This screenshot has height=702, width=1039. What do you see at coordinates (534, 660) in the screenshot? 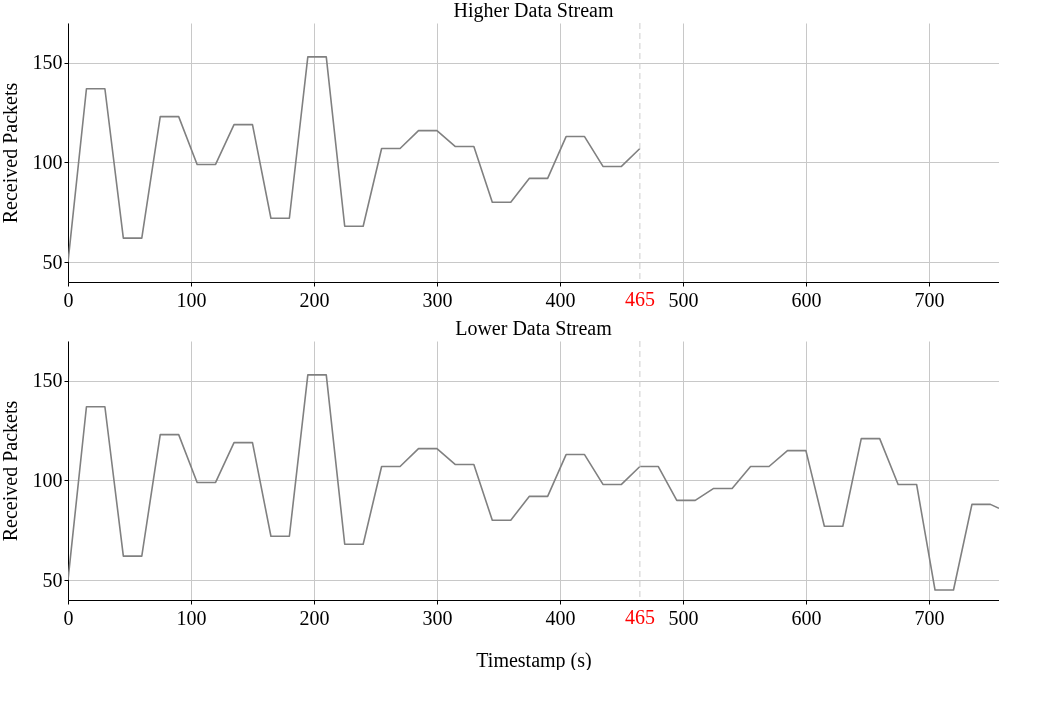
I see `x-axis-title: Timestamp (s)` at bounding box center [534, 660].